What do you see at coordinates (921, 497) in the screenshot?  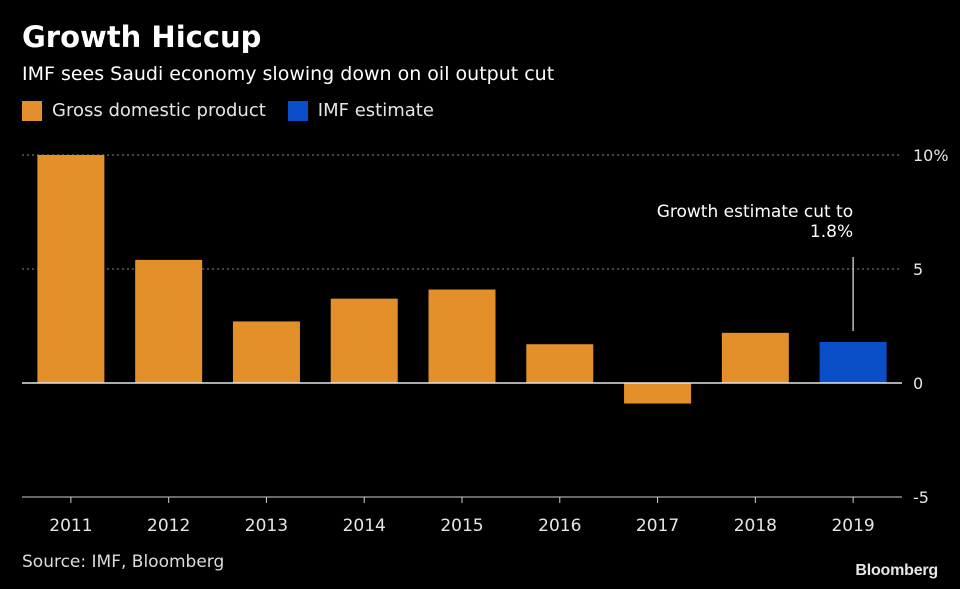 I see `y-tick-label--5: -5` at bounding box center [921, 497].